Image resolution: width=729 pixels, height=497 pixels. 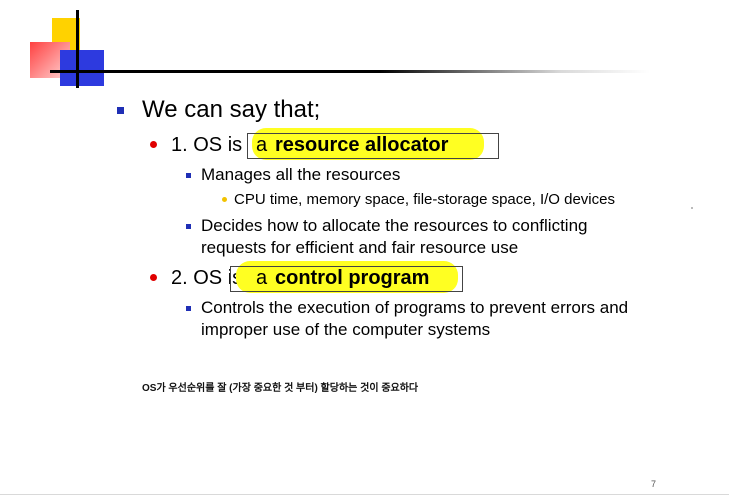 What do you see at coordinates (352, 278) in the screenshot?
I see `point2-keyword: control program` at bounding box center [352, 278].